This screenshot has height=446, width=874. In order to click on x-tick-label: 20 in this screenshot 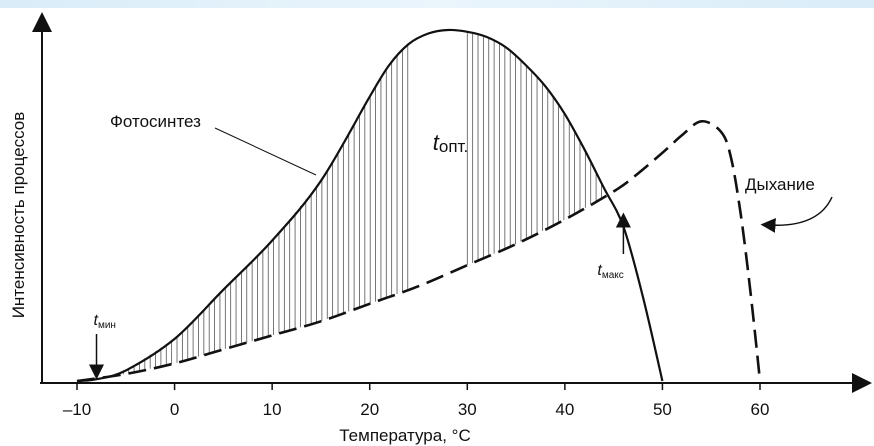, I will do `click(369, 409)`.